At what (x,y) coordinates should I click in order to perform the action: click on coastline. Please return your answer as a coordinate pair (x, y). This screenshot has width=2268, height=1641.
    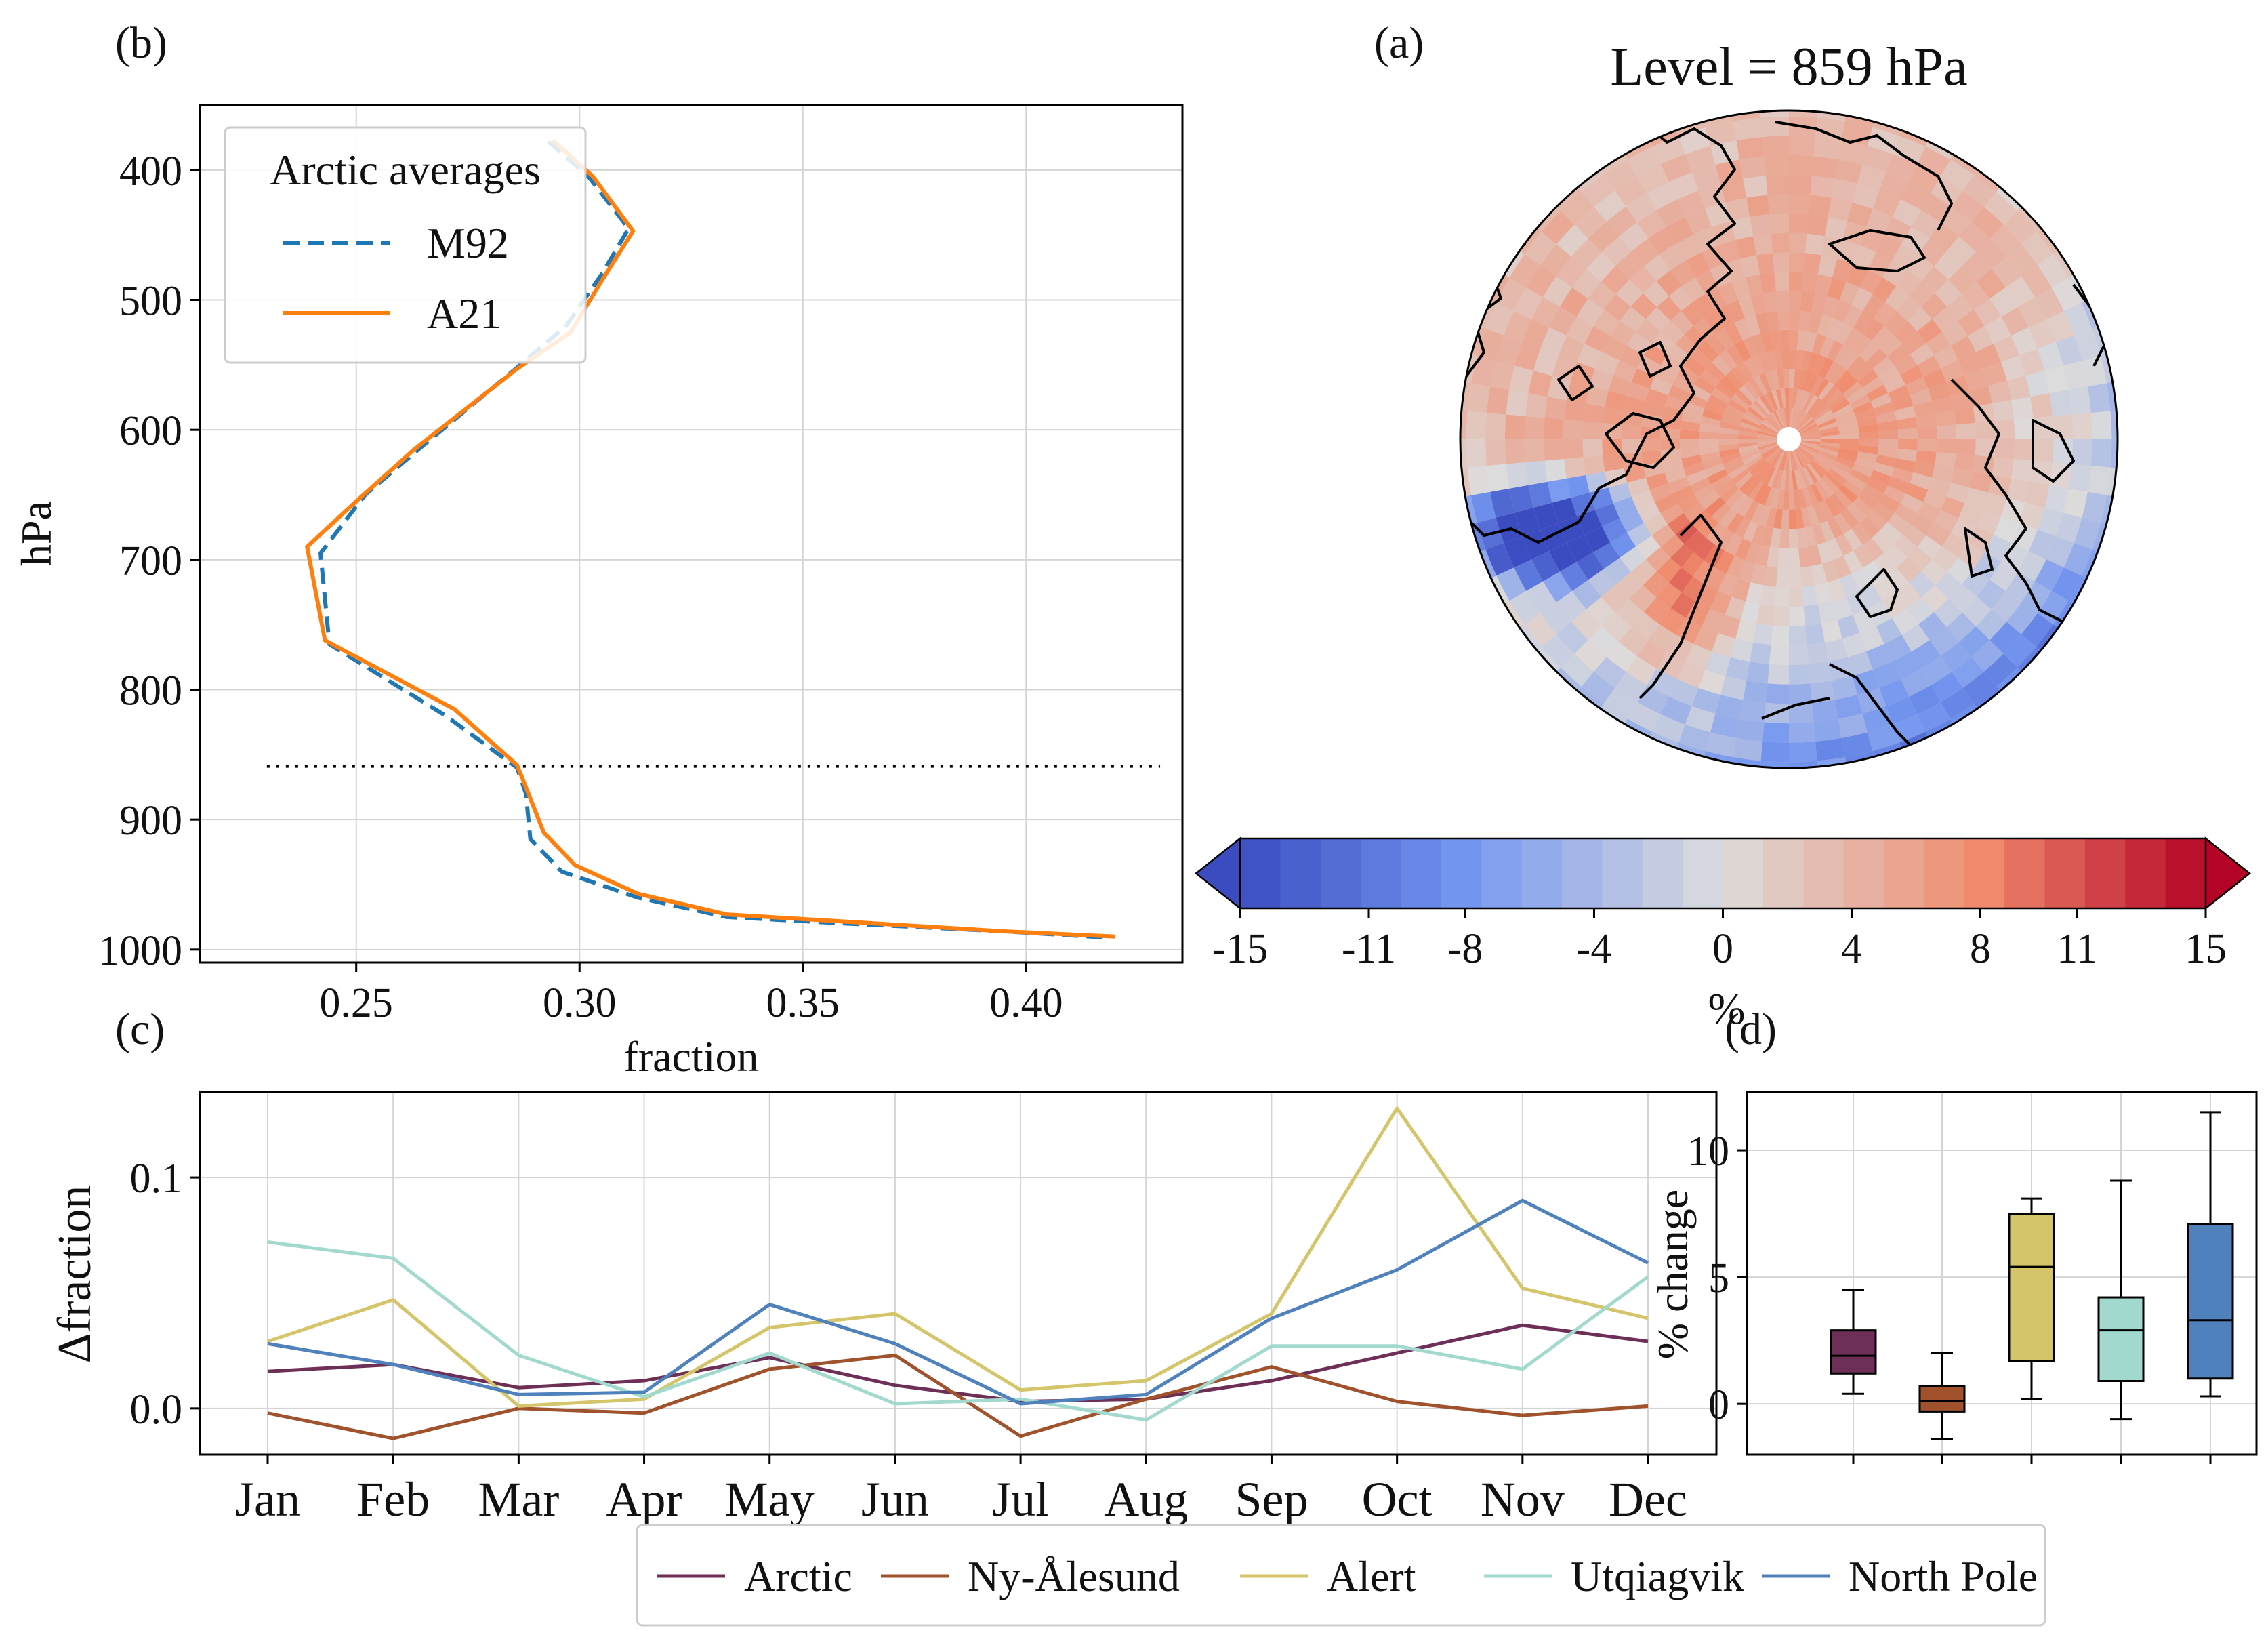
    Looking at the image, I should click on (1680, 607).